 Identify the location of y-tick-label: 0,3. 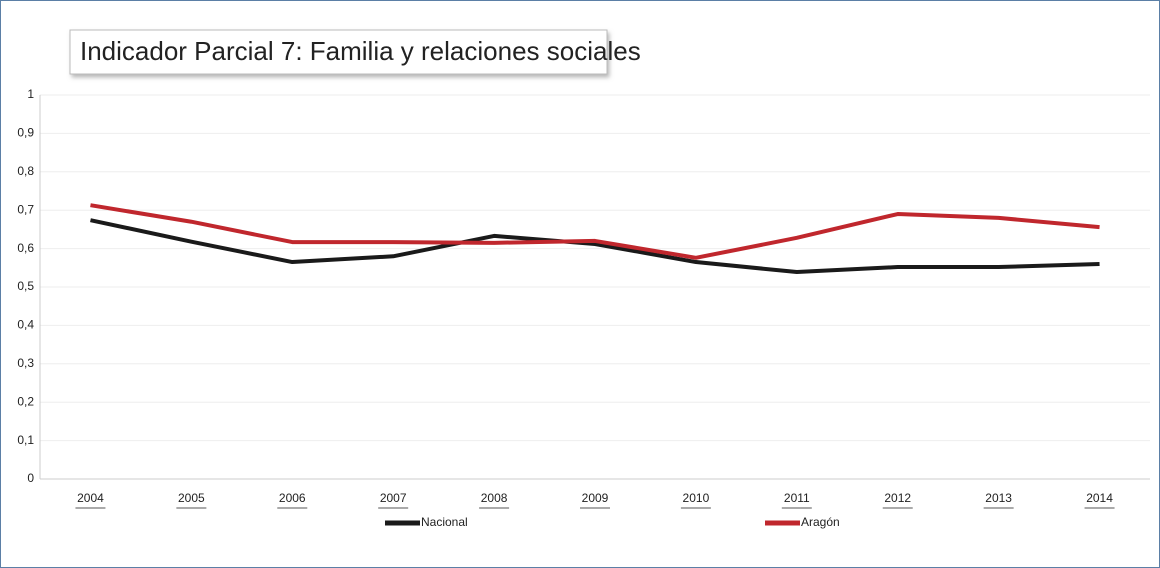
(25, 363).